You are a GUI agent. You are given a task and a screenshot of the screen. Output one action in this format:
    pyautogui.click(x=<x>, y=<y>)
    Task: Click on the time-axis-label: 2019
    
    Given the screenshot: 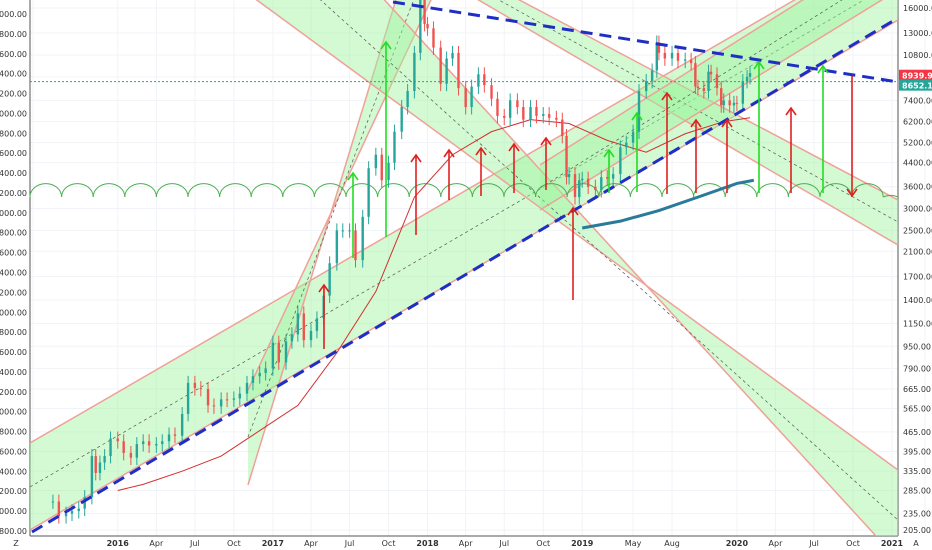 What is the action you would take?
    pyautogui.click(x=582, y=543)
    